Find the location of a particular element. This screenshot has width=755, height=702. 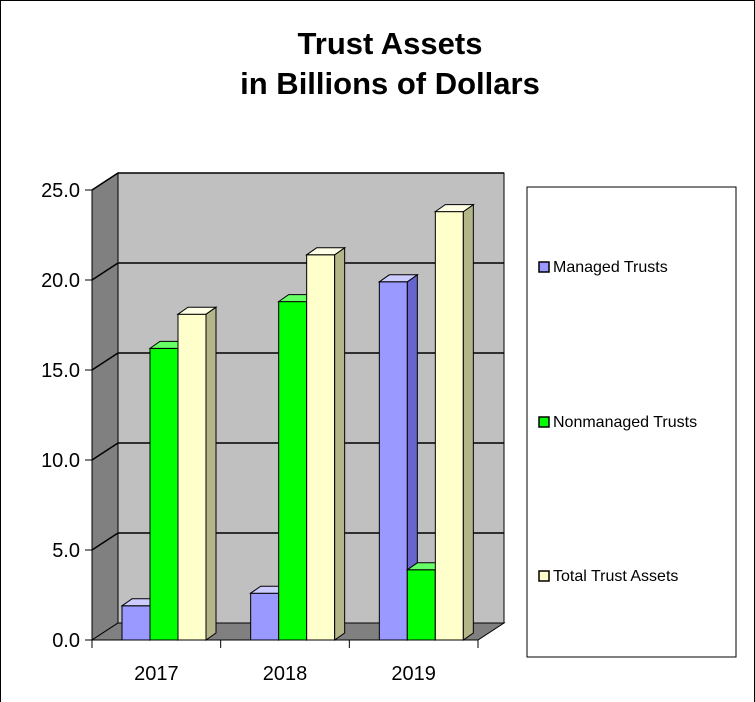

legend-label: Nonmanaged Trusts is located at coordinates (625, 422).